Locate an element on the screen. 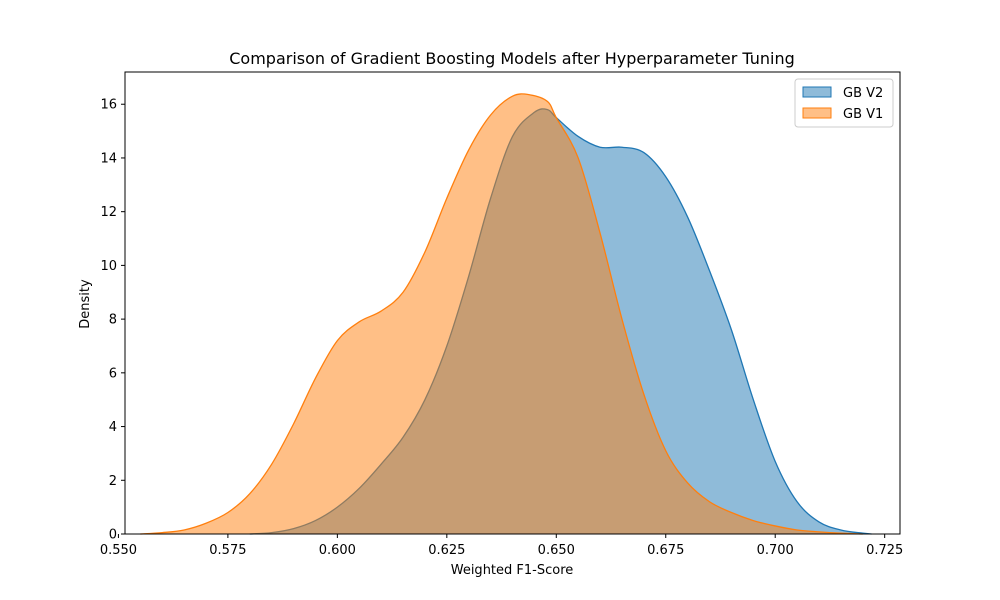  x-tick-label: 0.700 is located at coordinates (775, 550).